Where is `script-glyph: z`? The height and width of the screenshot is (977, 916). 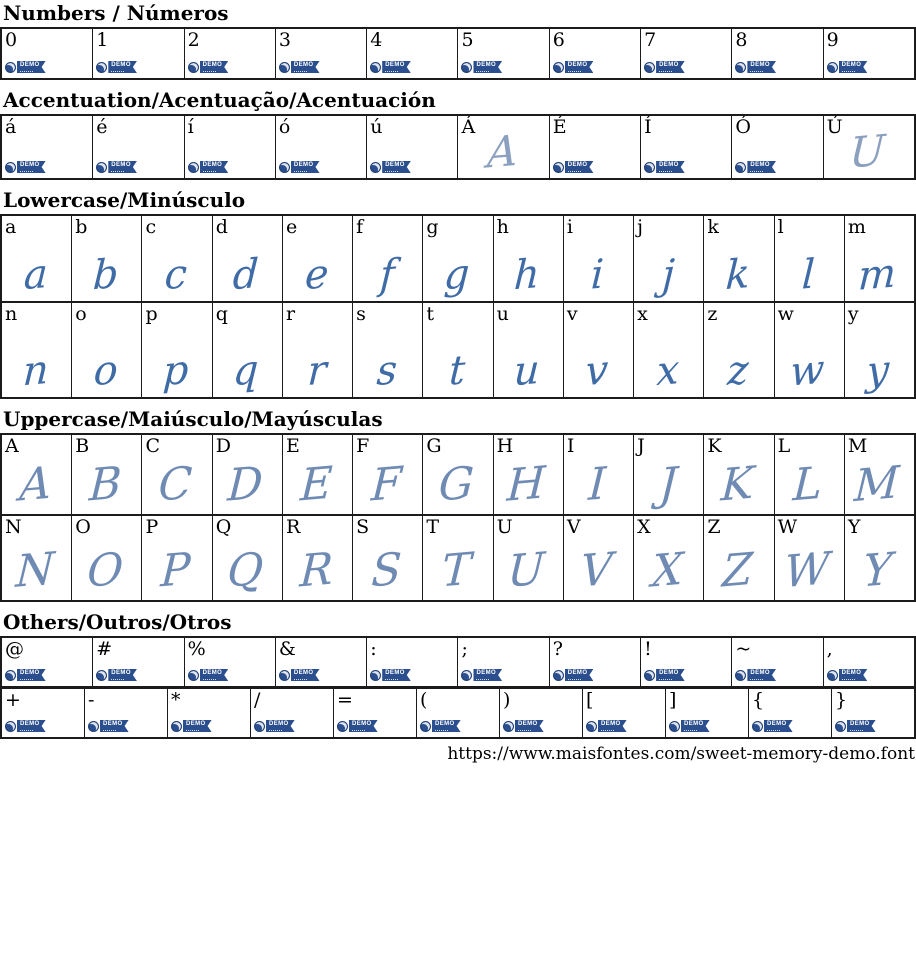 script-glyph: z is located at coordinates (738, 371).